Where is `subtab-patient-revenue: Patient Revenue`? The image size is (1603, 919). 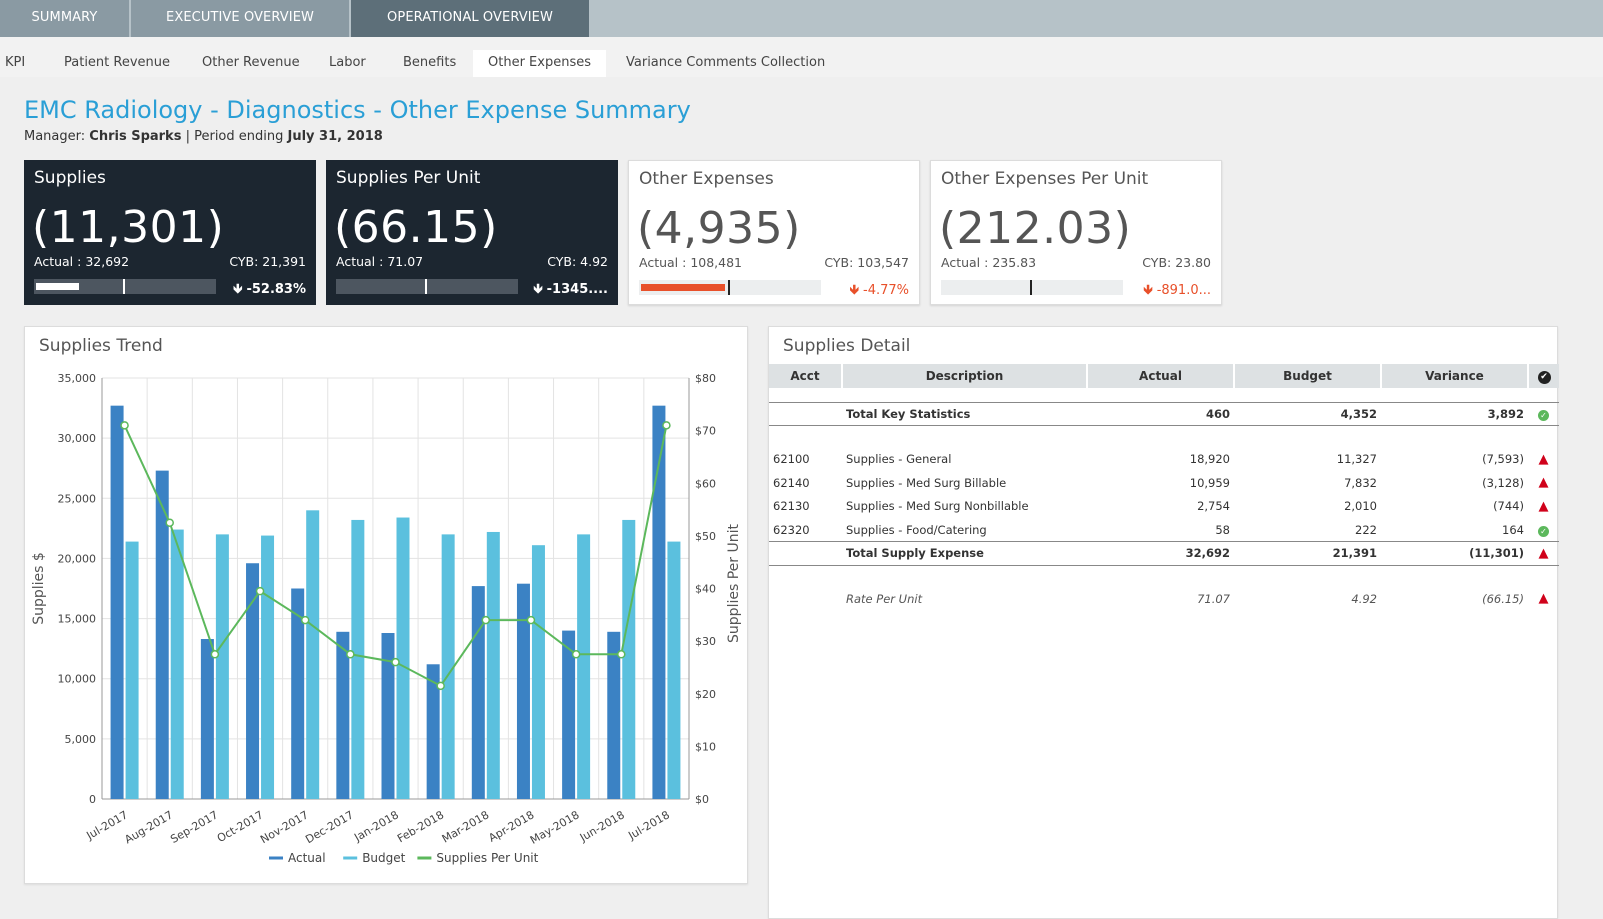 subtab-patient-revenue: Patient Revenue is located at coordinates (117, 62).